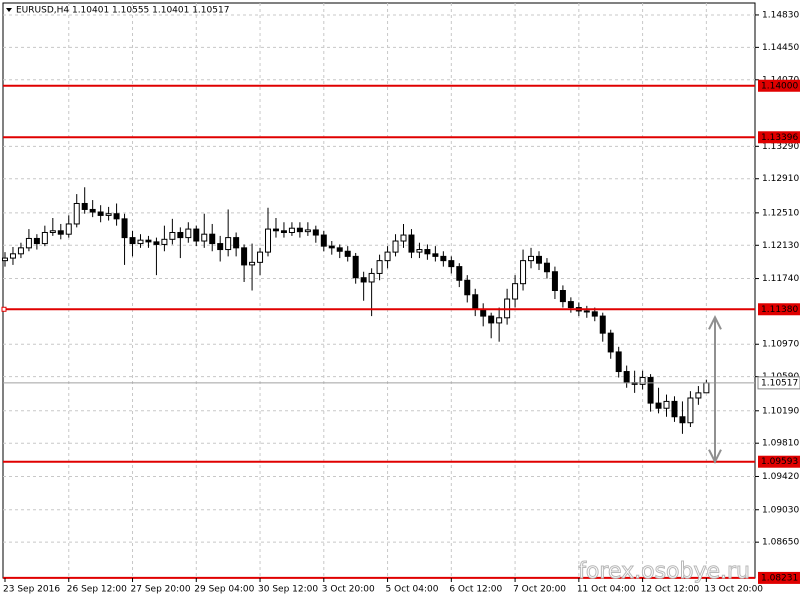 The image size is (800, 600). I want to click on level-label: 1.08231, so click(779, 578).